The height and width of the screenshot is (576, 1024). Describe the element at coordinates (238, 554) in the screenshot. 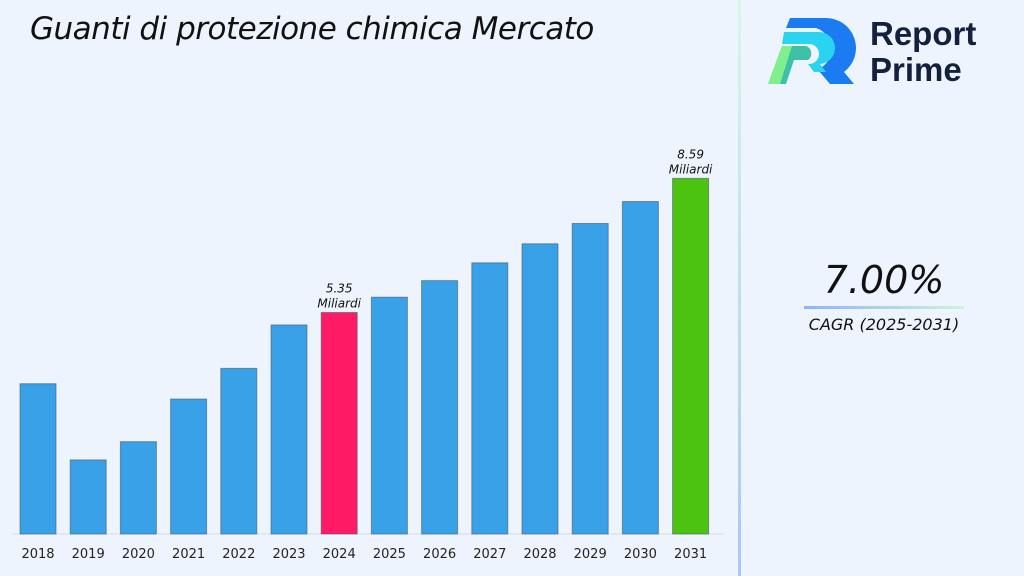

I see `x-tick-label: 2022` at that location.